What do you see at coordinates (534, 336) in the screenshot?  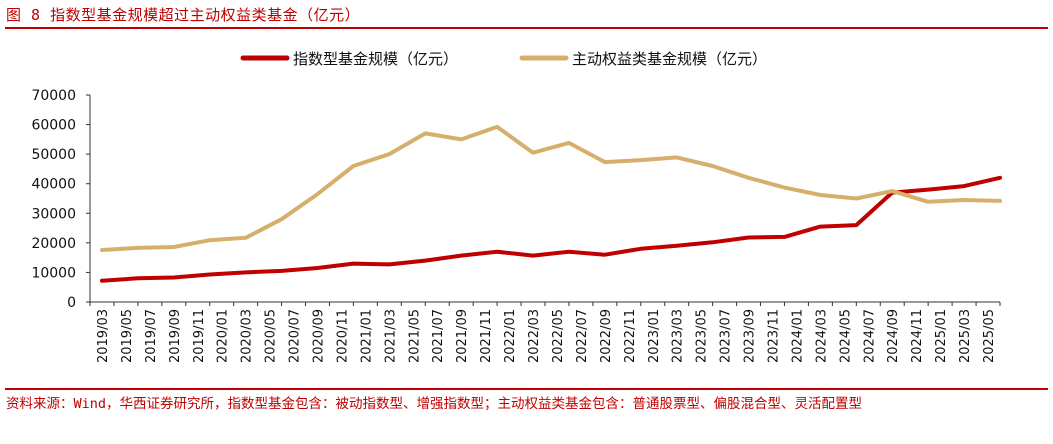 I see `x-tick-label: 2022/03` at bounding box center [534, 336].